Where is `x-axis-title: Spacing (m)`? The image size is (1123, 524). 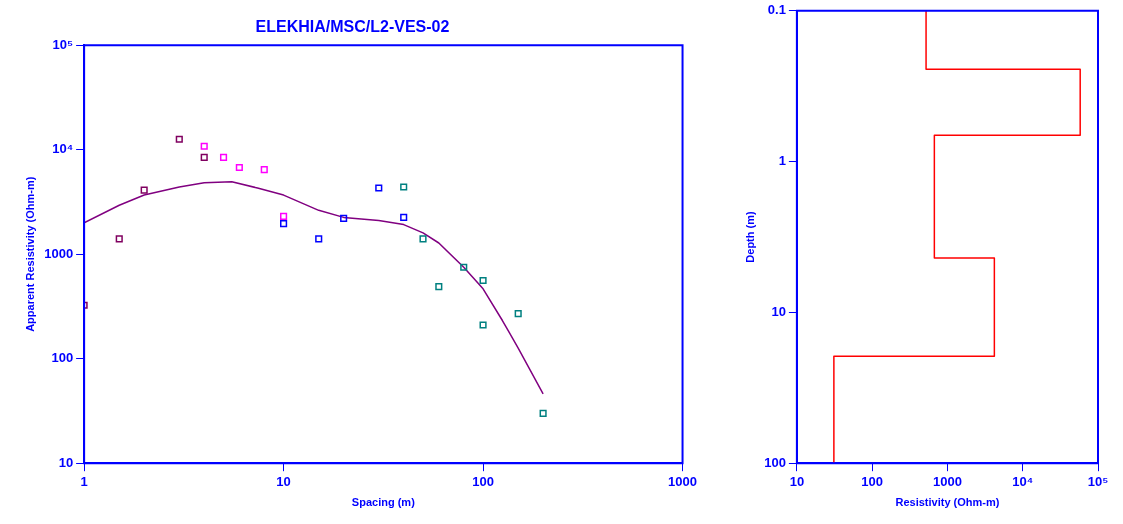
x-axis-title: Spacing (m) is located at coordinates (383, 502).